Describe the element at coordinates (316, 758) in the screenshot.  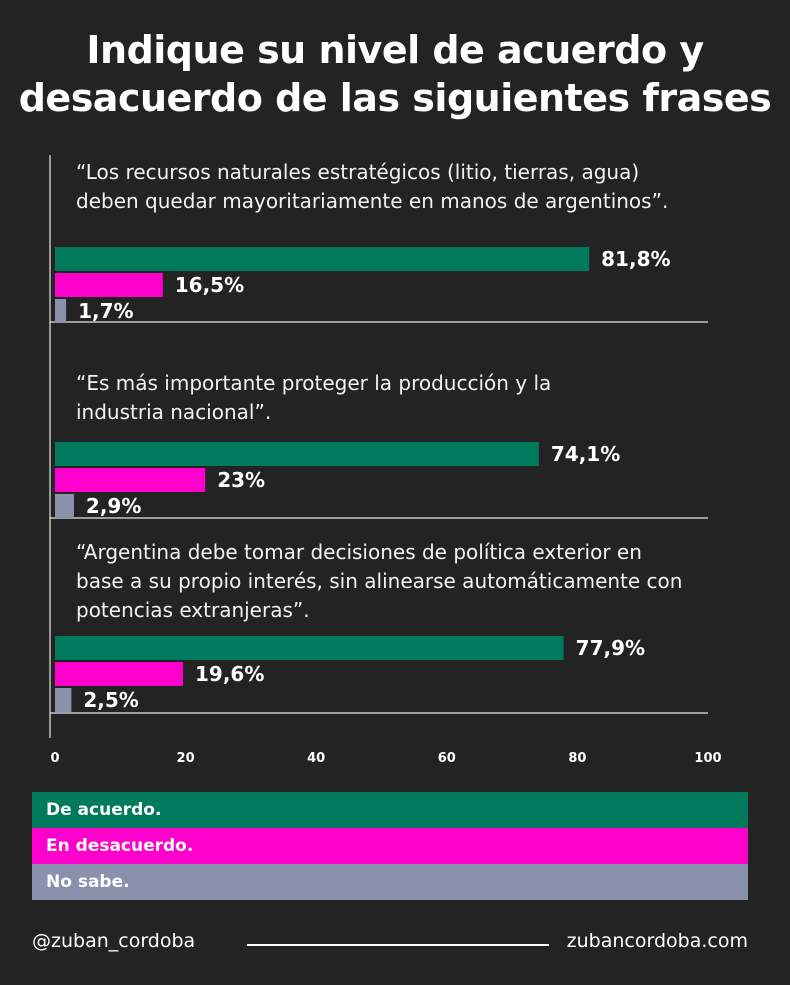
I see `x-tick-label-40: 40` at that location.